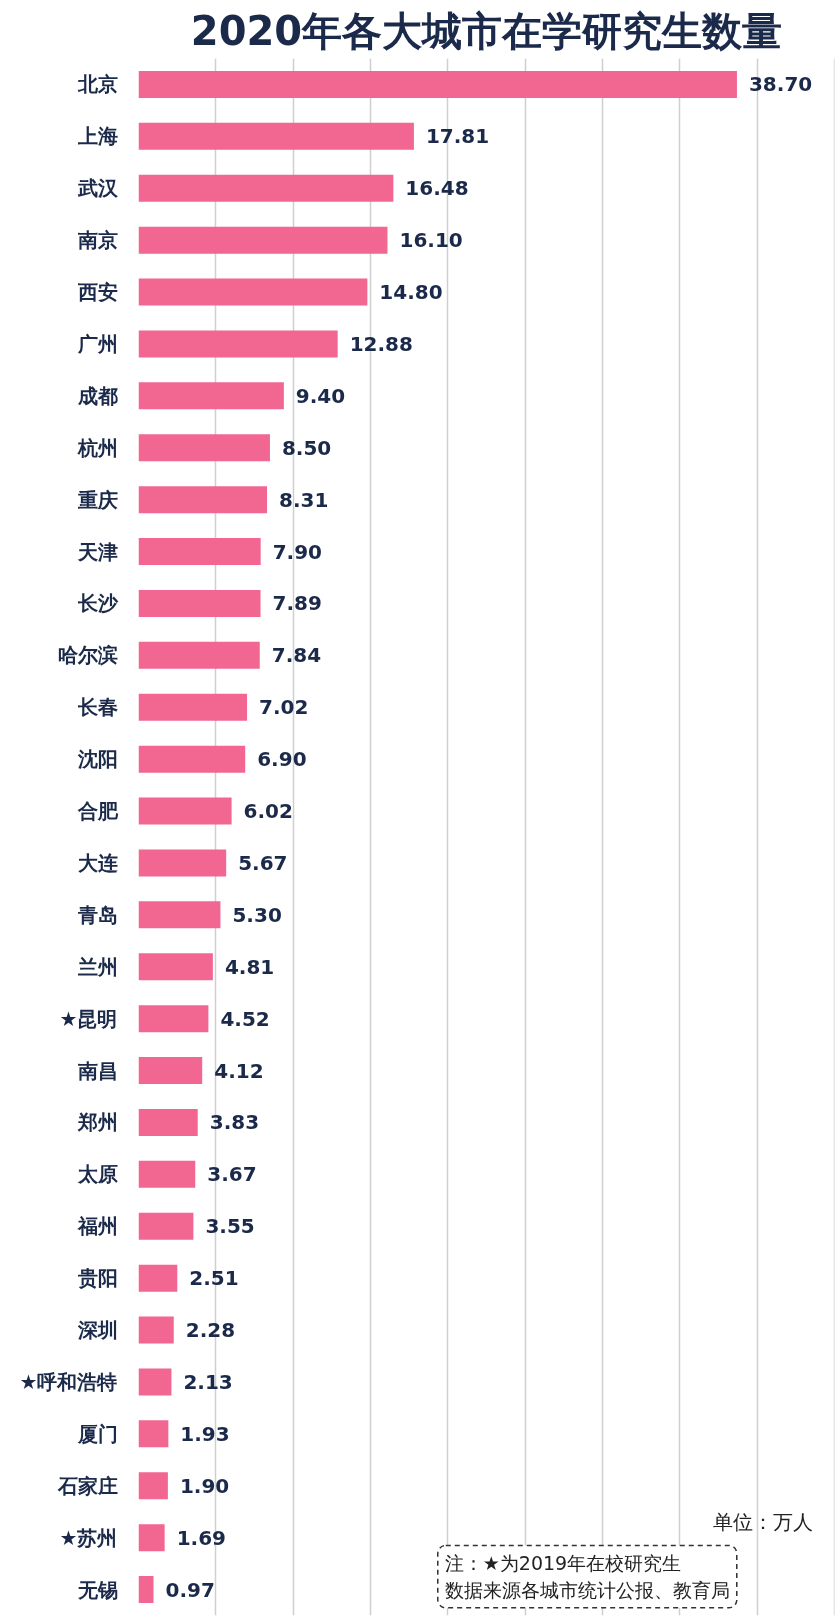 This screenshot has height=1617, width=836. I want to click on y-tick-label: 哈尔滨, so click(87, 655).